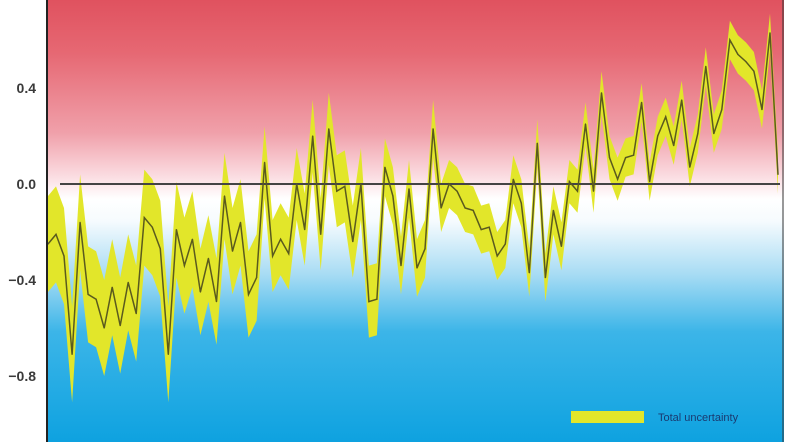 Image resolution: width=786 pixels, height=442 pixels. Describe the element at coordinates (607, 417) in the screenshot. I see `legend-swatch-total-uncertainty` at that location.